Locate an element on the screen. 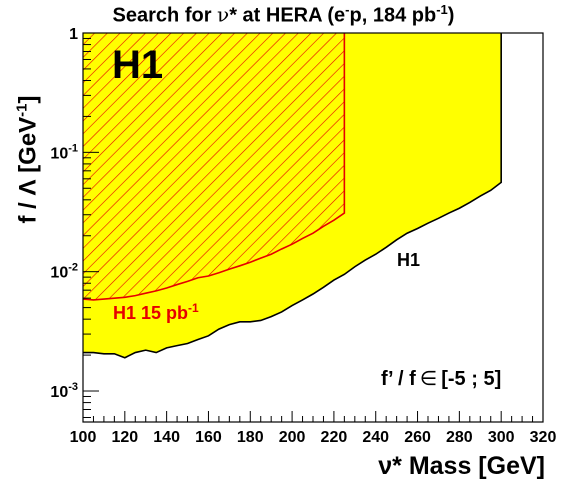 This screenshot has height=484, width=567. y-tick-base: 1 is located at coordinates (73, 34).